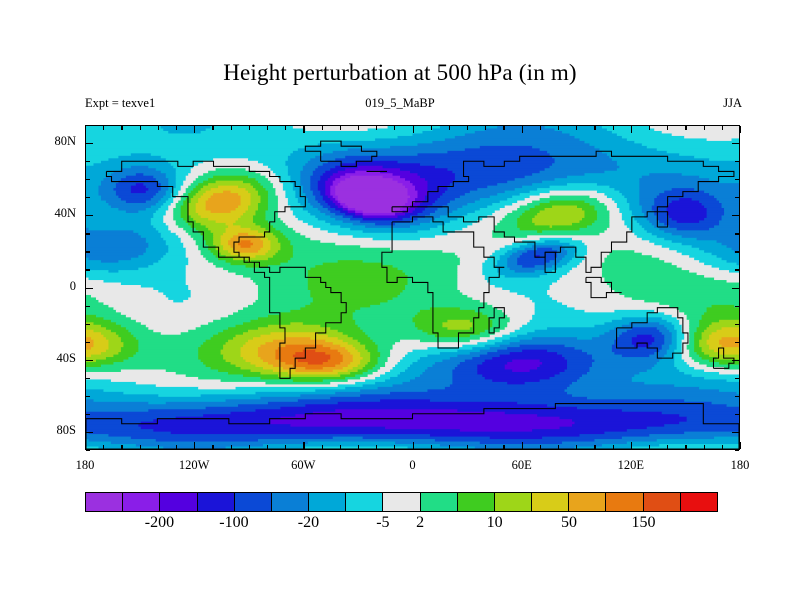  Describe the element at coordinates (66, 357) in the screenshot. I see `y-tick-label: 40S` at that location.